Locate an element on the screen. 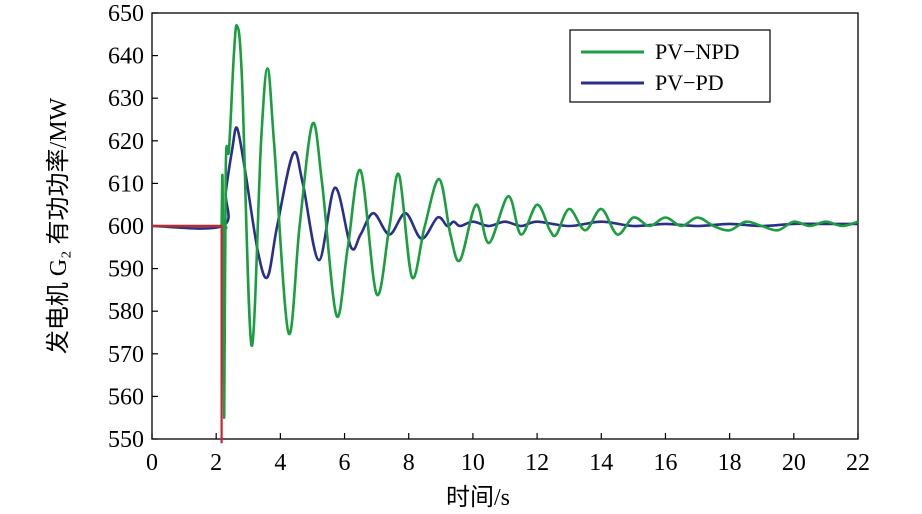 The image size is (922, 514). series-line-red-step is located at coordinates (187, 334).